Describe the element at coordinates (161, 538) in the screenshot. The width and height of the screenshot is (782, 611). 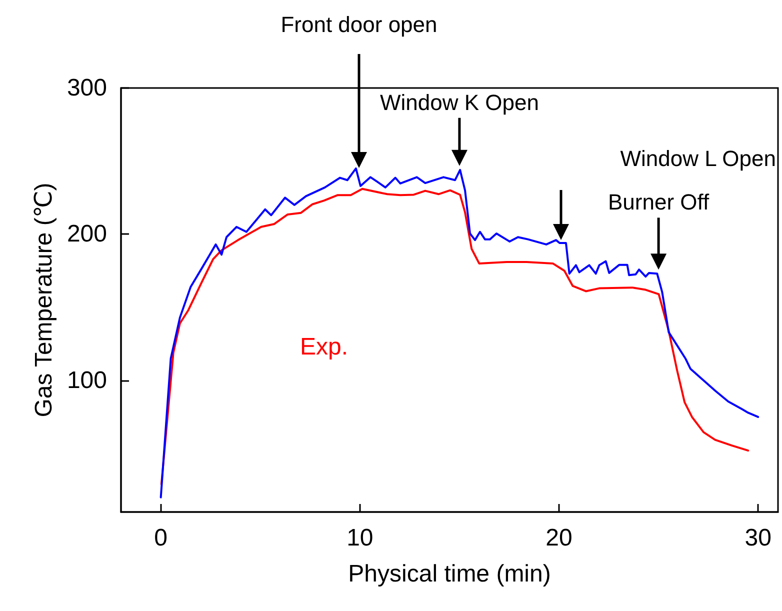
I see `x-tick-label: 0` at that location.